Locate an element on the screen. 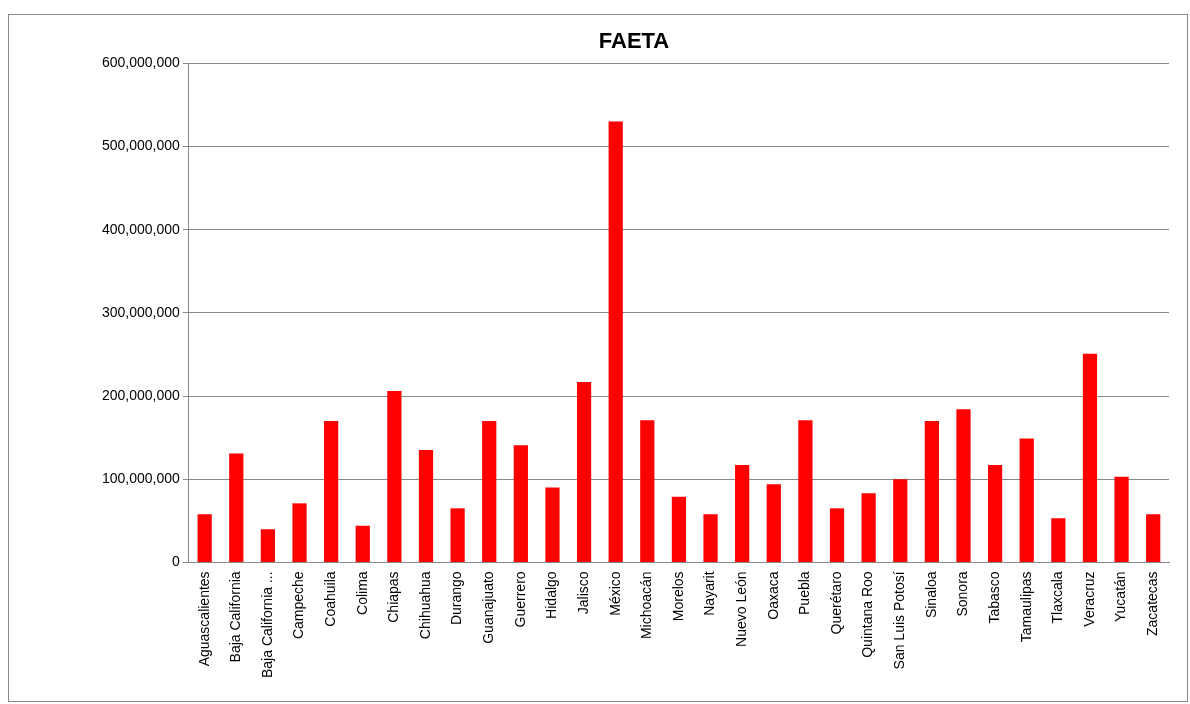  chart-title: FAETA is located at coordinates (634, 41).